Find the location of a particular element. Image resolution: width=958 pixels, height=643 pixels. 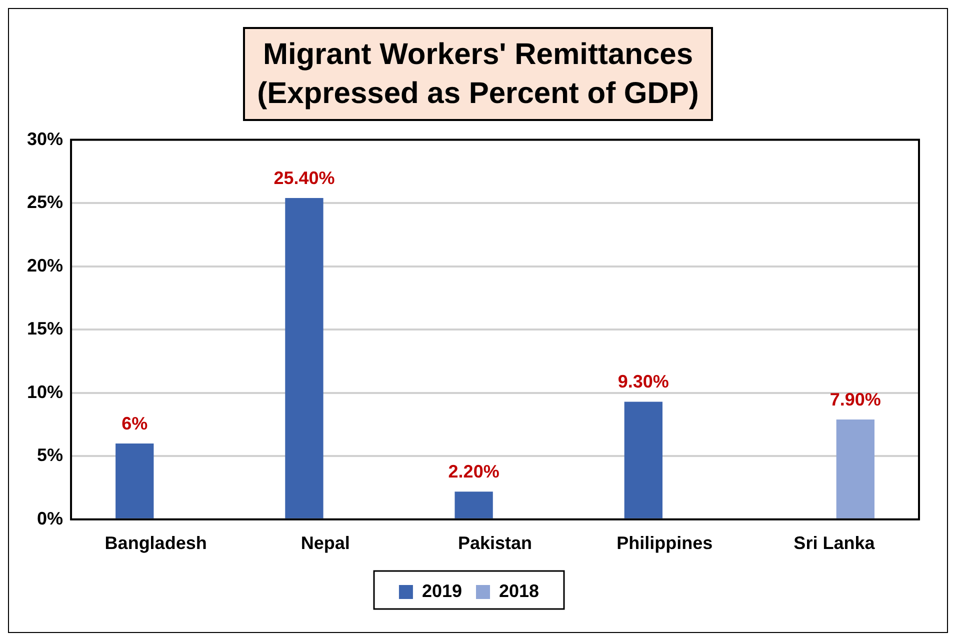

y-tick-label: 30% is located at coordinates (45, 138).